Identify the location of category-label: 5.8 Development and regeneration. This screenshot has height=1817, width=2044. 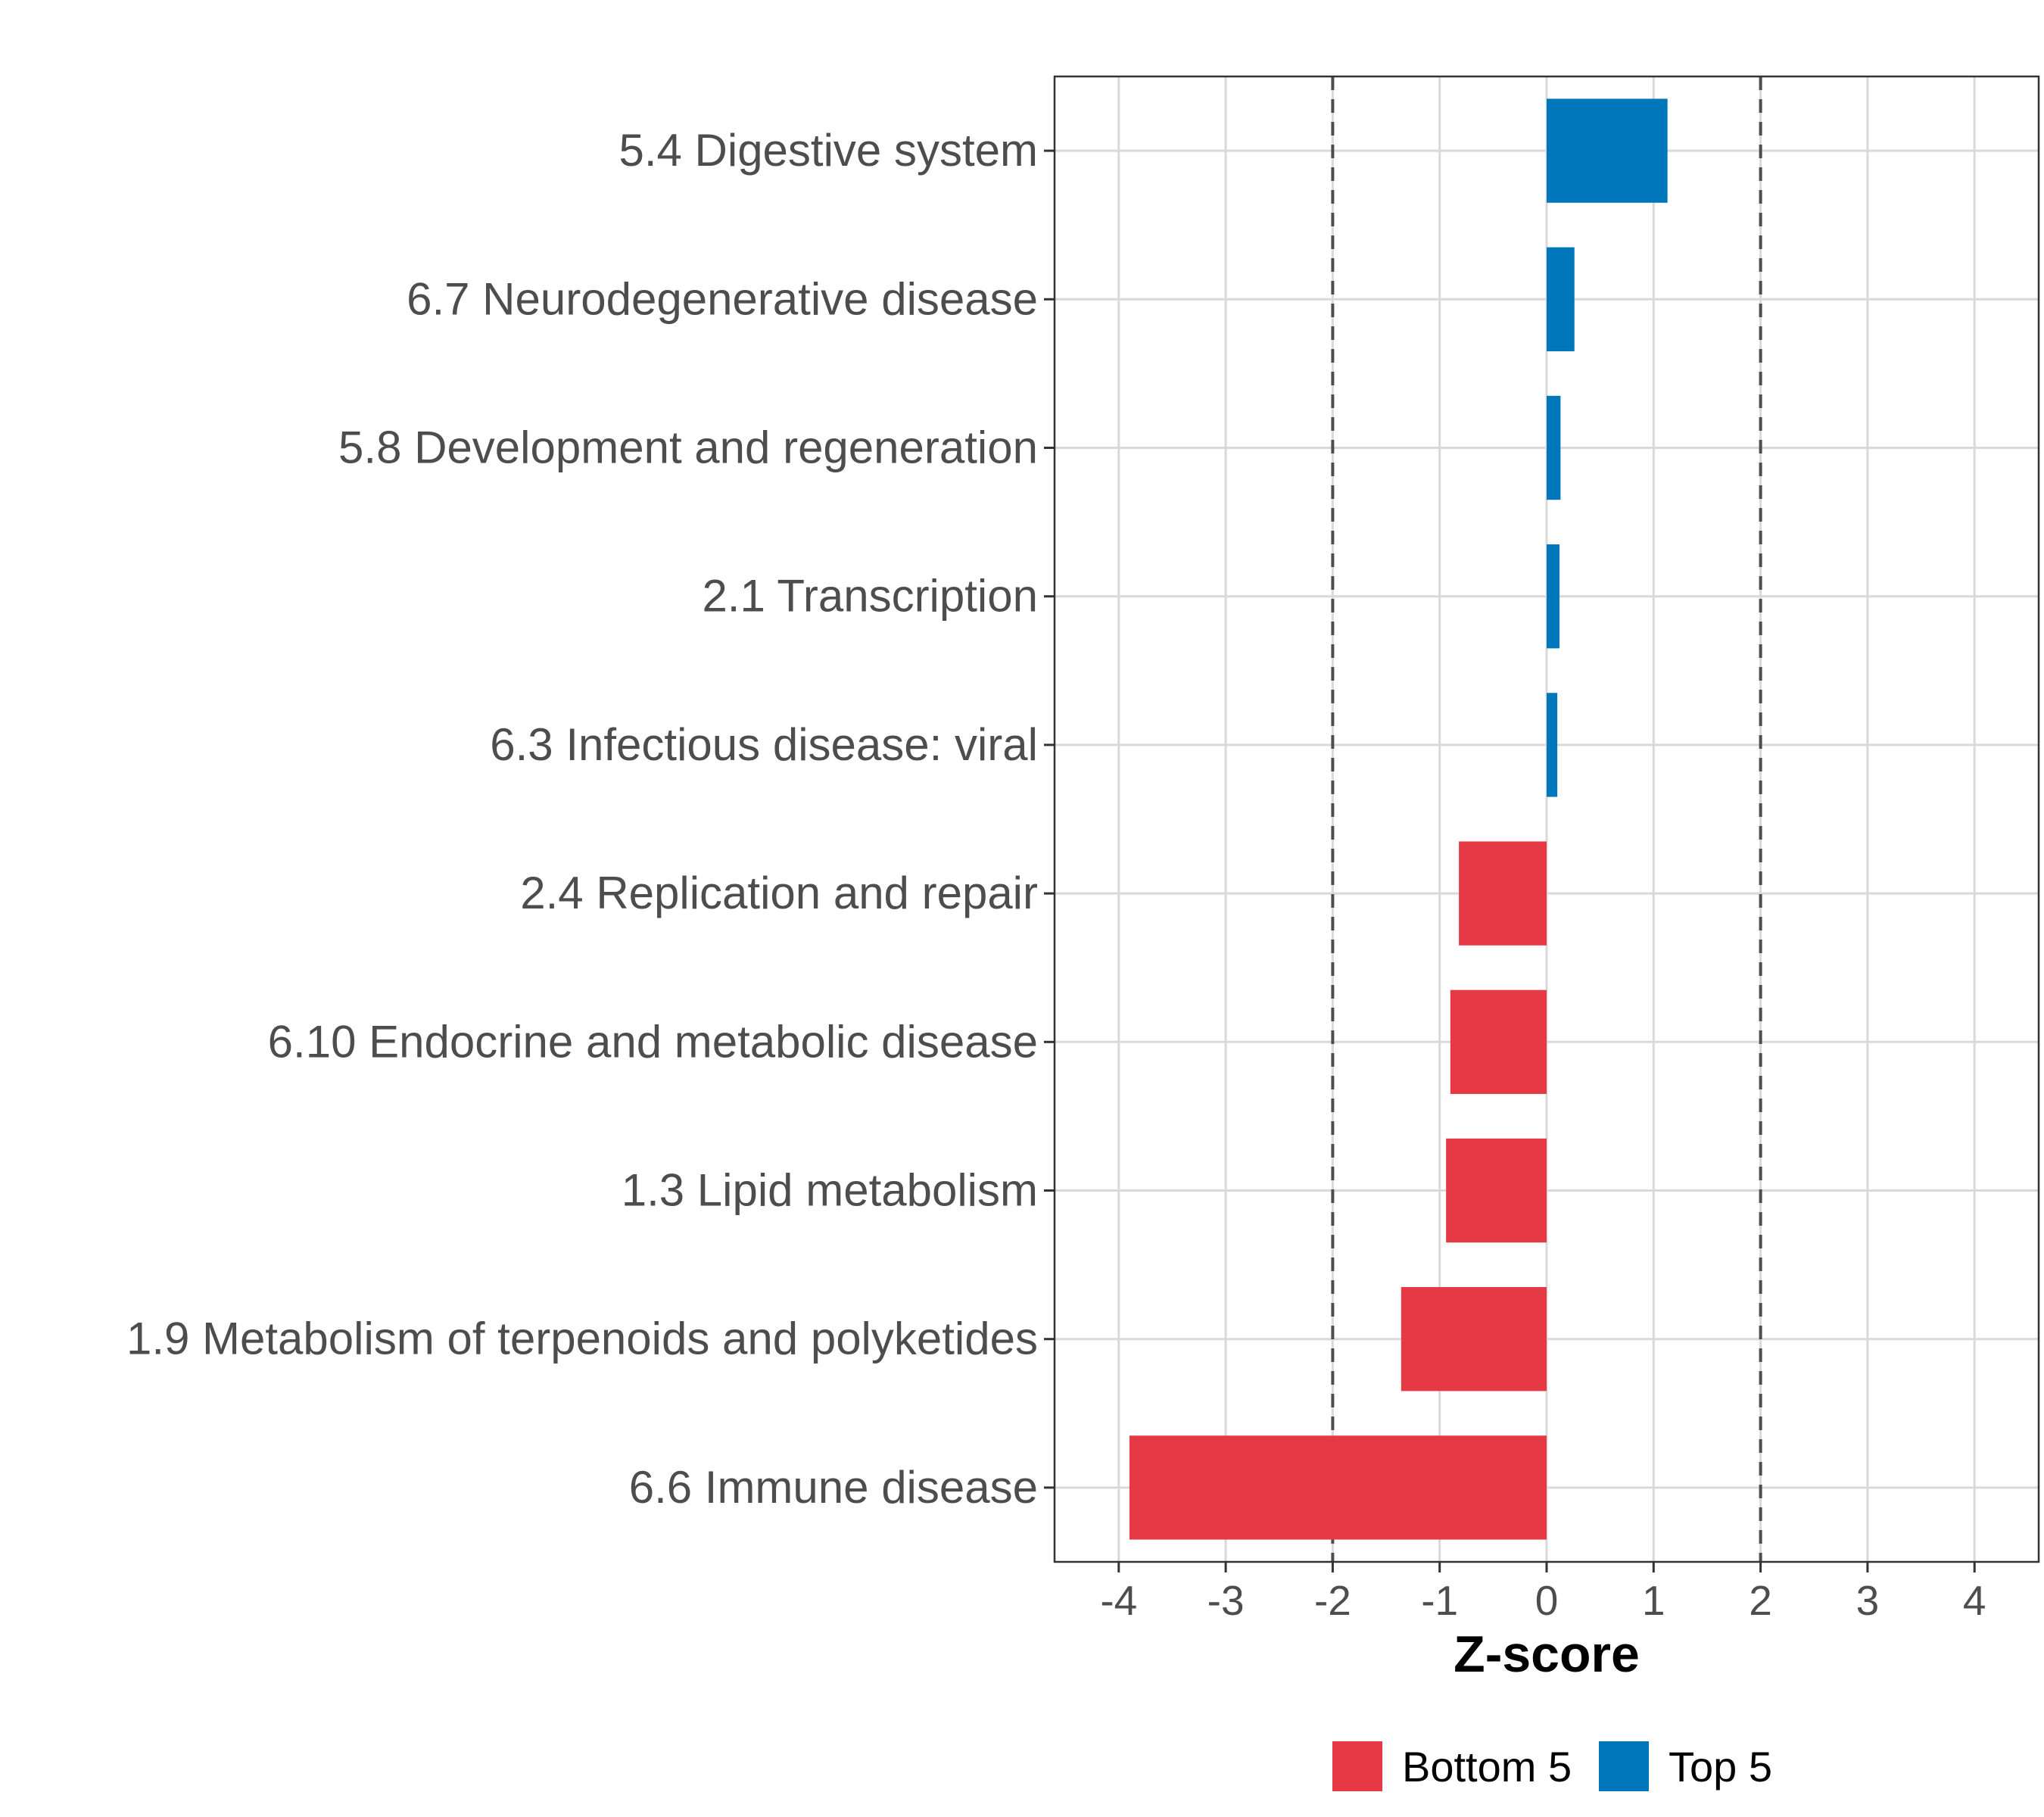
(688, 447).